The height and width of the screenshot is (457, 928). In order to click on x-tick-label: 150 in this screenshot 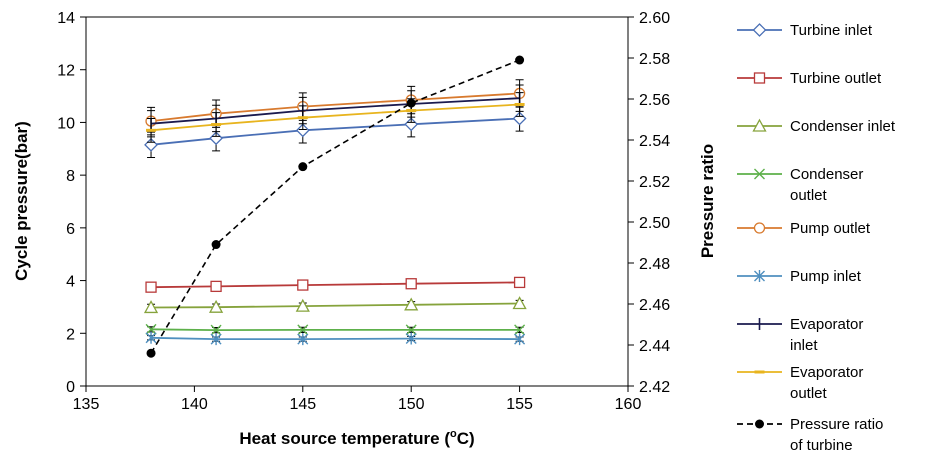, I will do `click(411, 404)`.